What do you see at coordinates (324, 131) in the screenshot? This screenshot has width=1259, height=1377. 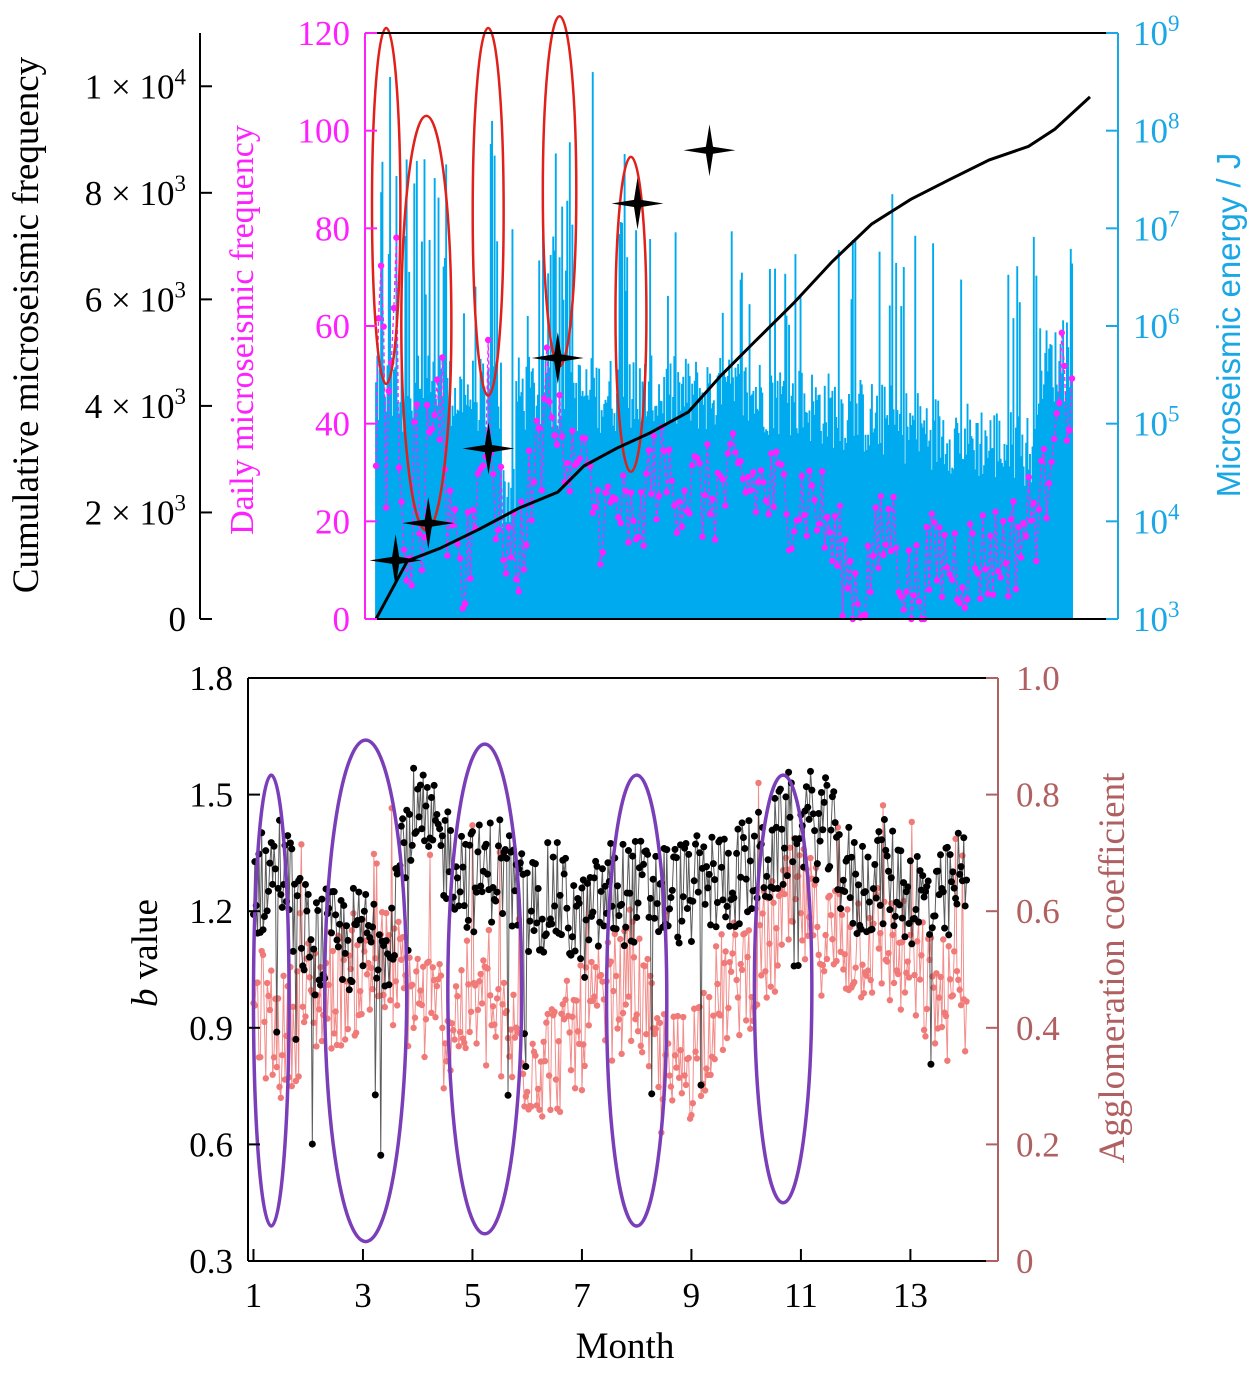 I see `daily-tick-label: 100` at bounding box center [324, 131].